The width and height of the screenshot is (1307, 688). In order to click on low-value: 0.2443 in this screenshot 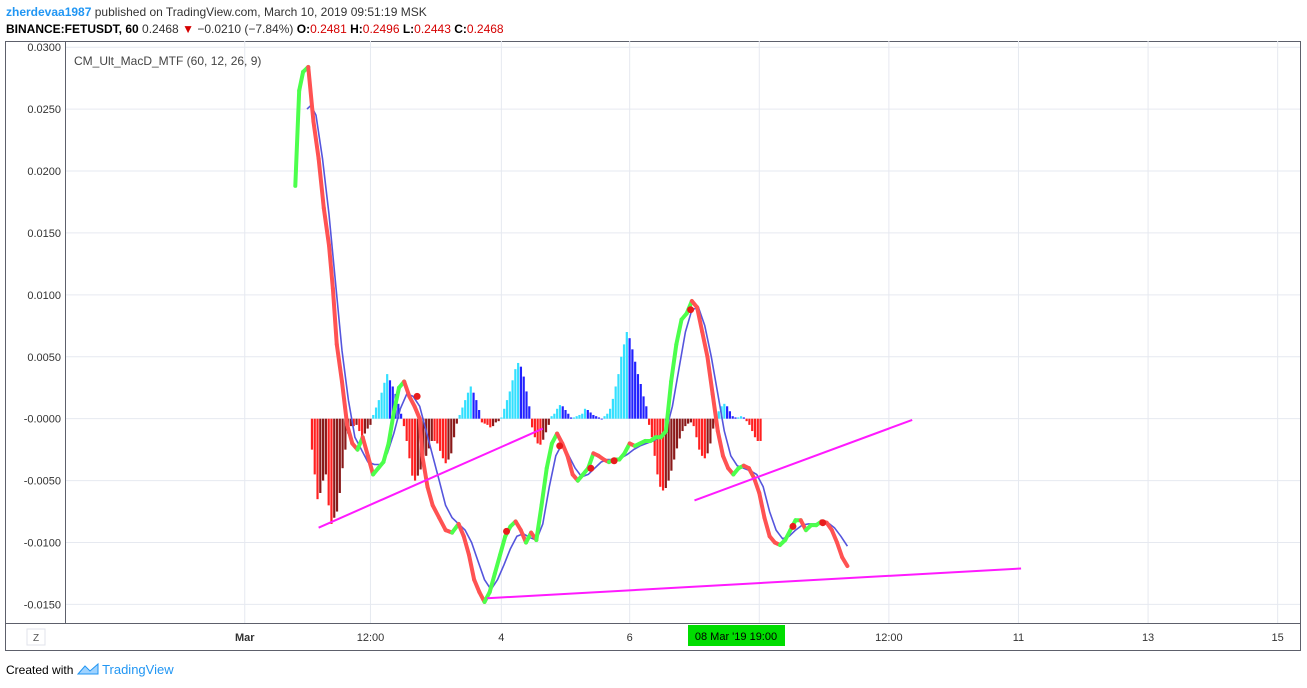, I will do `click(432, 29)`.